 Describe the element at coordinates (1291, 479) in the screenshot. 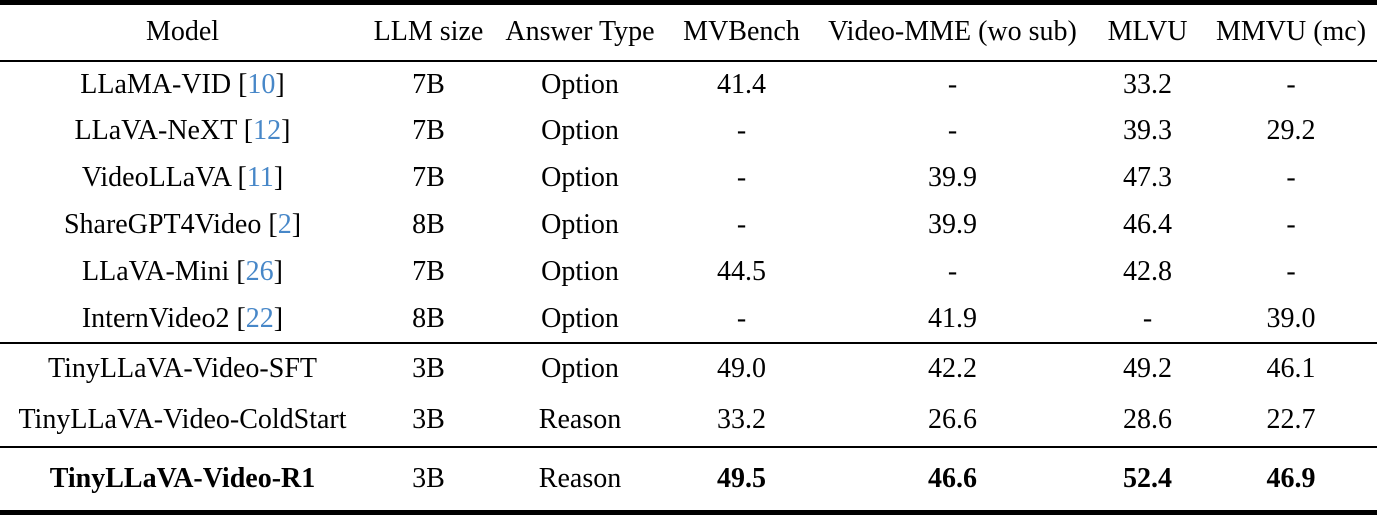

I see `metric-mmvu-cell: 46.9` at that location.